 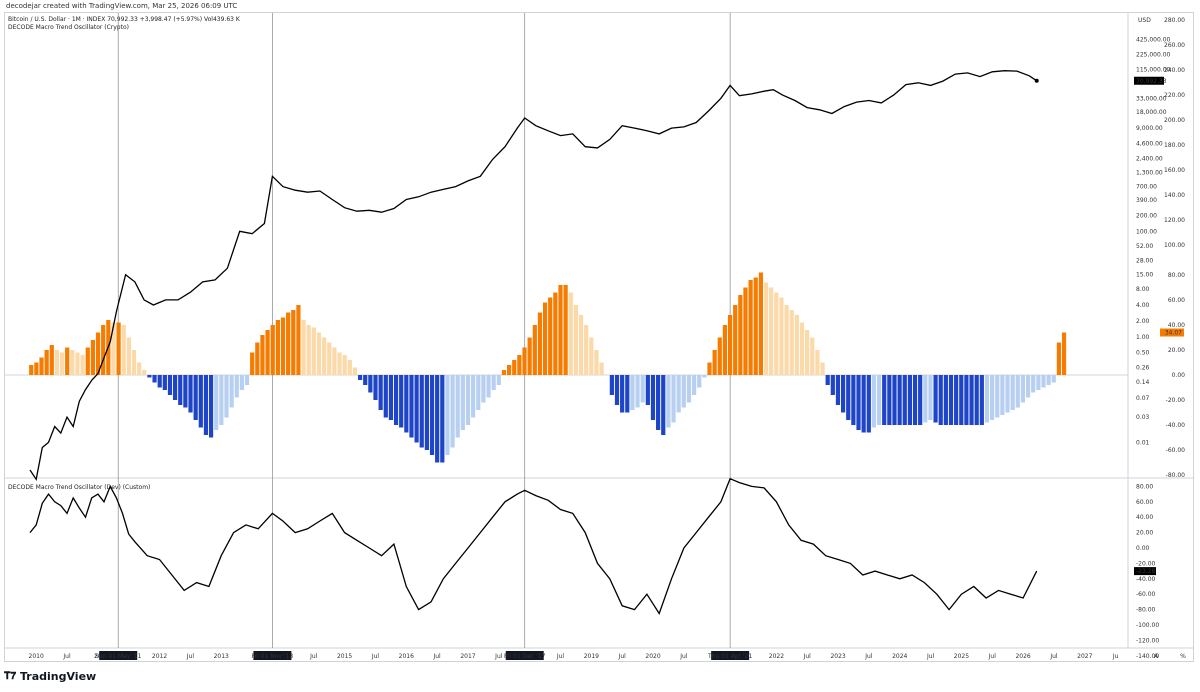 What do you see at coordinates (1174, 170) in the screenshot?
I see `right-axis-tick: 160.00` at bounding box center [1174, 170].